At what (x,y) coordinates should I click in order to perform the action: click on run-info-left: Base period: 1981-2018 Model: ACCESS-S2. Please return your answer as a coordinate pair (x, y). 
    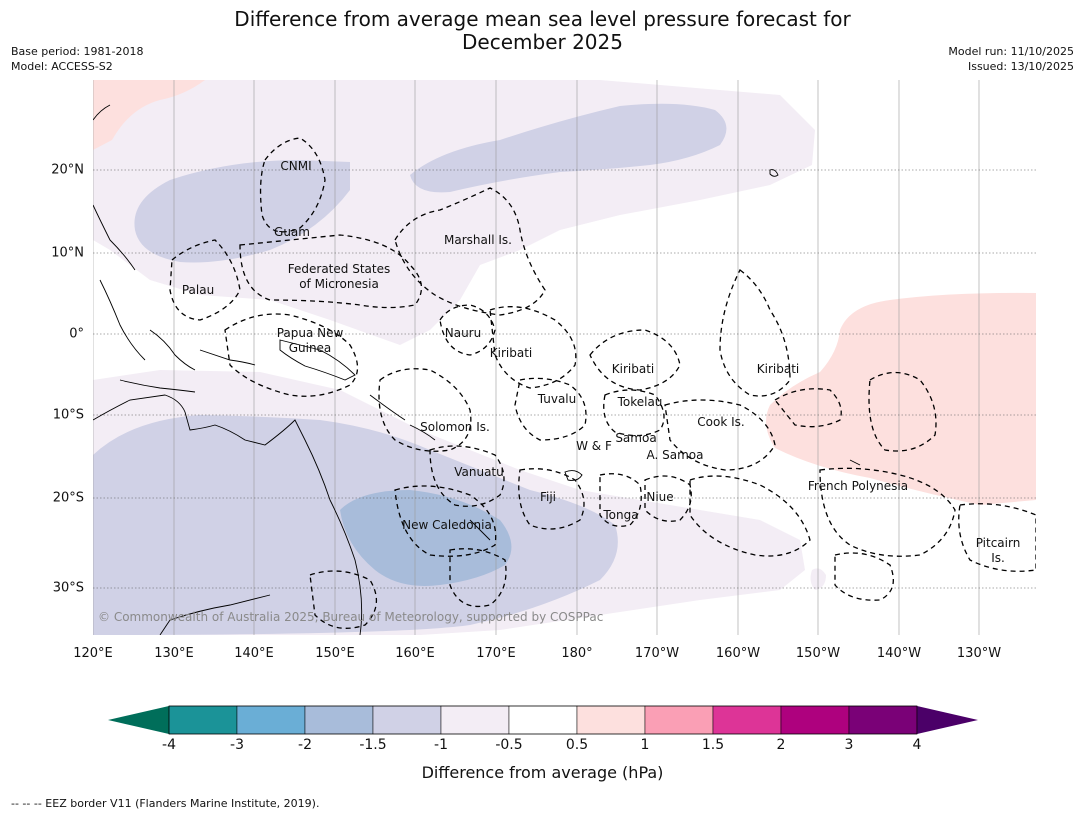
    Looking at the image, I should click on (77, 59).